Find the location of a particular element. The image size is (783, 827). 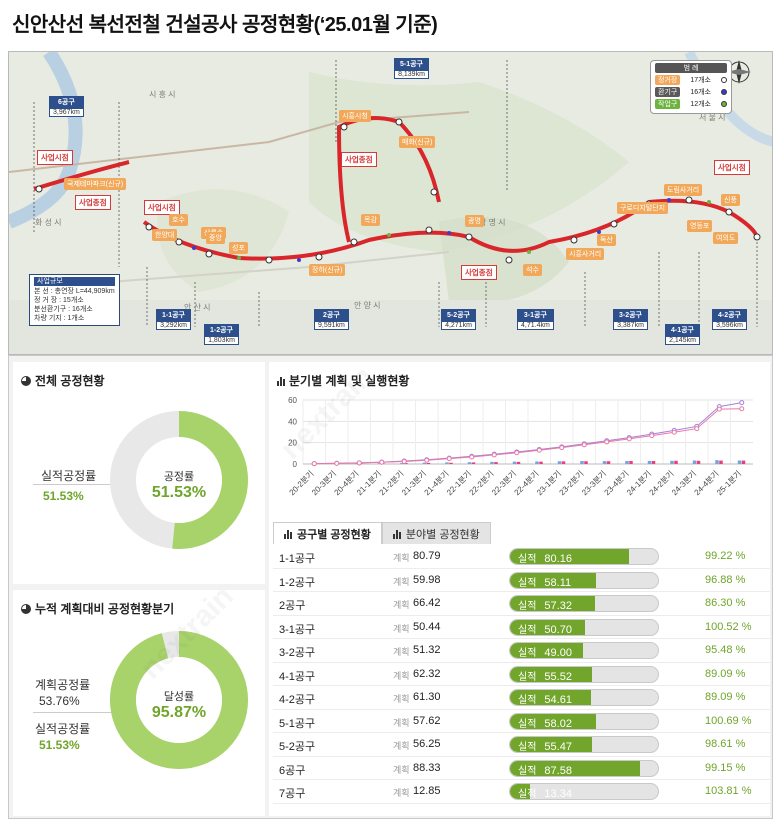

table-row: 5-1공구 계획 57.62 실적 58.02 100.69 % is located at coordinates (521, 721).